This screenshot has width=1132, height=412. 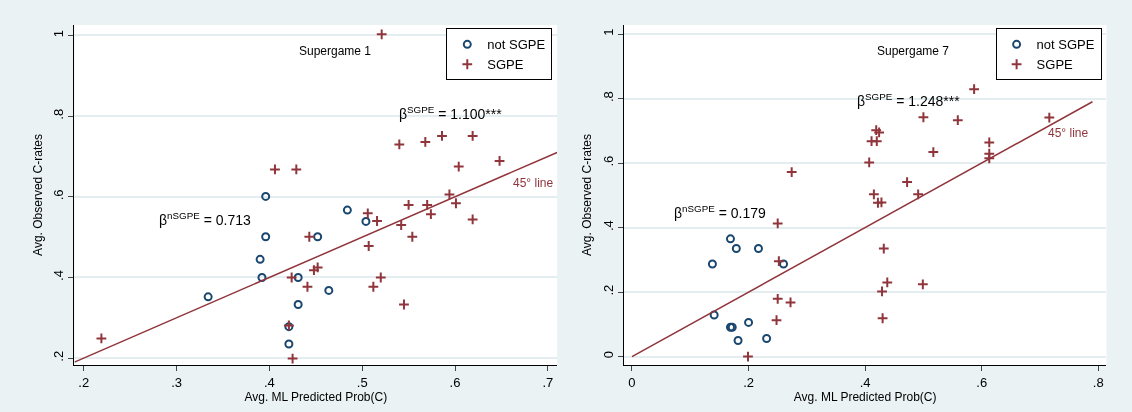 What do you see at coordinates (335, 51) in the screenshot?
I see `text: Supergame 1` at bounding box center [335, 51].